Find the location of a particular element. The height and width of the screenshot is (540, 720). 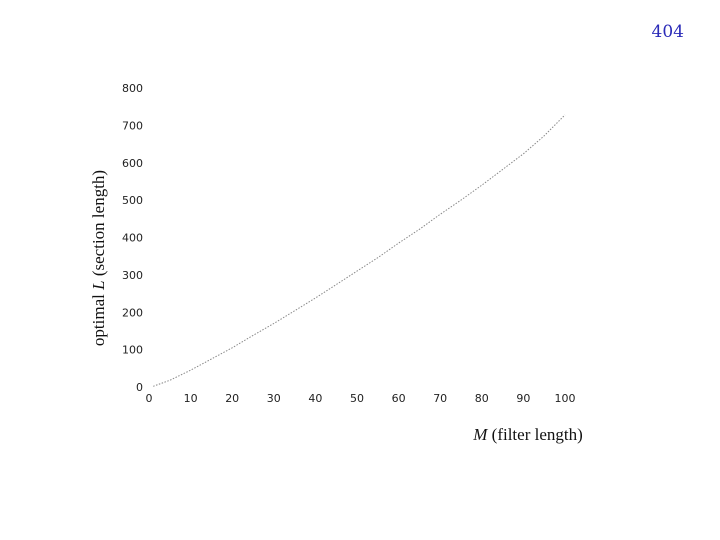

x-axis-variable: M is located at coordinates (480, 434).